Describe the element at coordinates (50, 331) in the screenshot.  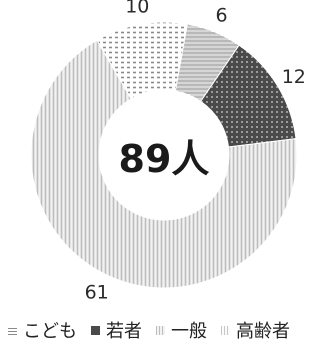
I see `legend-label-kodomo: こども` at that location.